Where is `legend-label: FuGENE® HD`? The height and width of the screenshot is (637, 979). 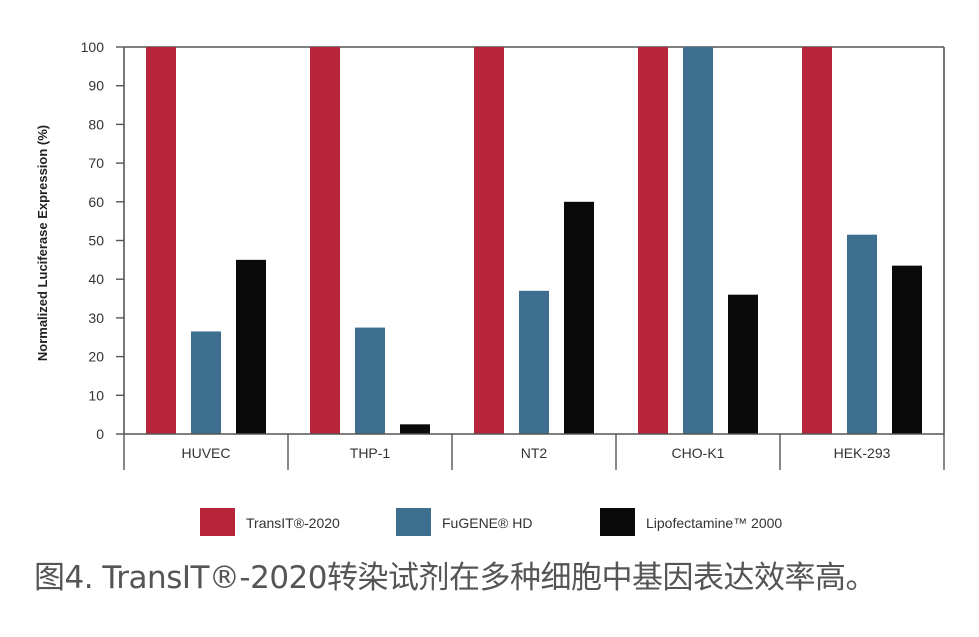 legend-label: FuGENE® HD is located at coordinates (487, 523).